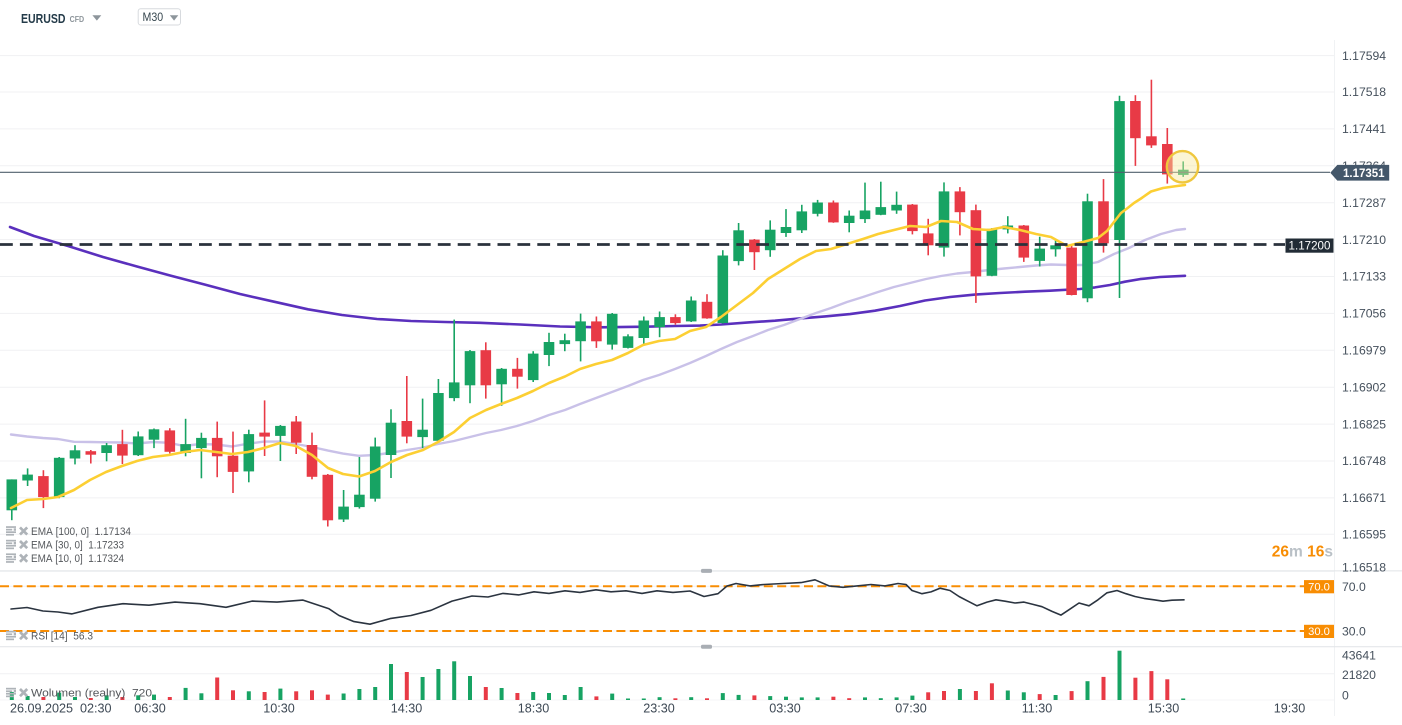 This screenshot has height=725, width=1402. I want to click on svg-text: 1.16671, so click(1364, 498).